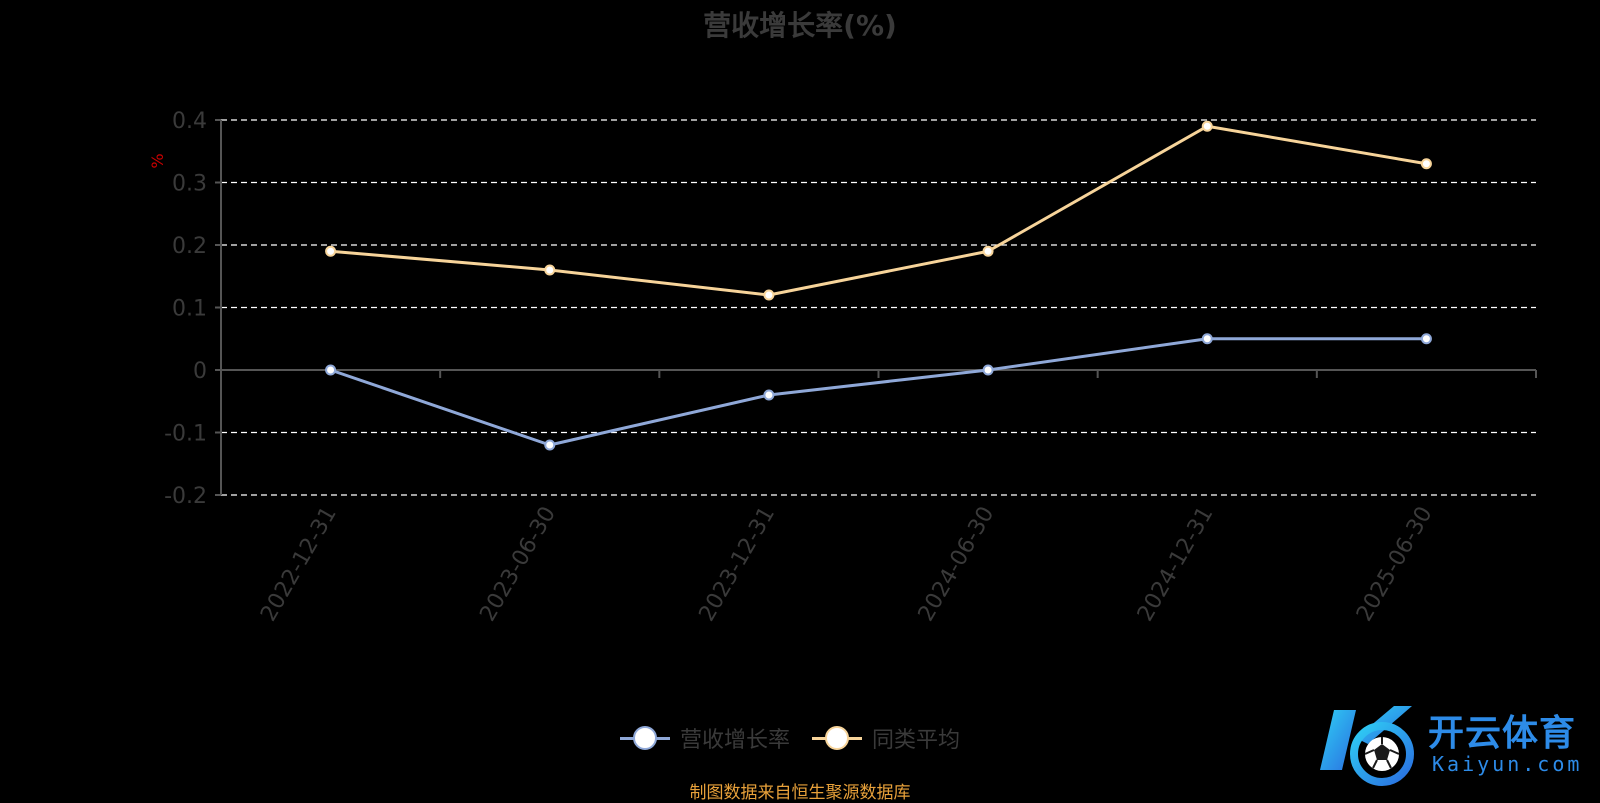 This screenshot has height=803, width=1600. I want to click on chart-legend: 营收增长率 同类平均, so click(790, 738).